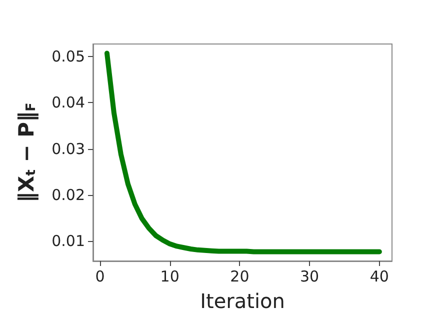 The width and height of the screenshot is (440, 324). Describe the element at coordinates (68, 103) in the screenshot. I see `y-tick-label: 0.04` at that location.